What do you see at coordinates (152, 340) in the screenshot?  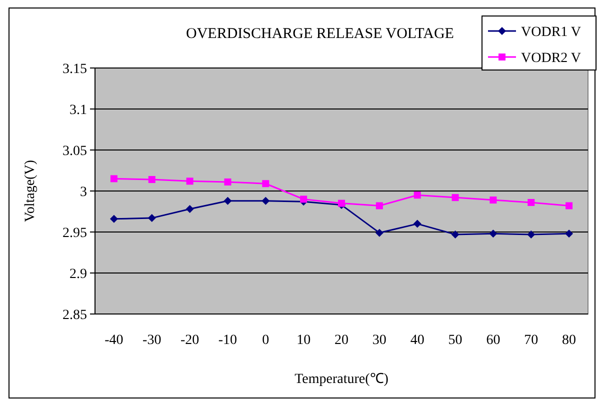 I see `x-tick-label: -30` at bounding box center [152, 340].